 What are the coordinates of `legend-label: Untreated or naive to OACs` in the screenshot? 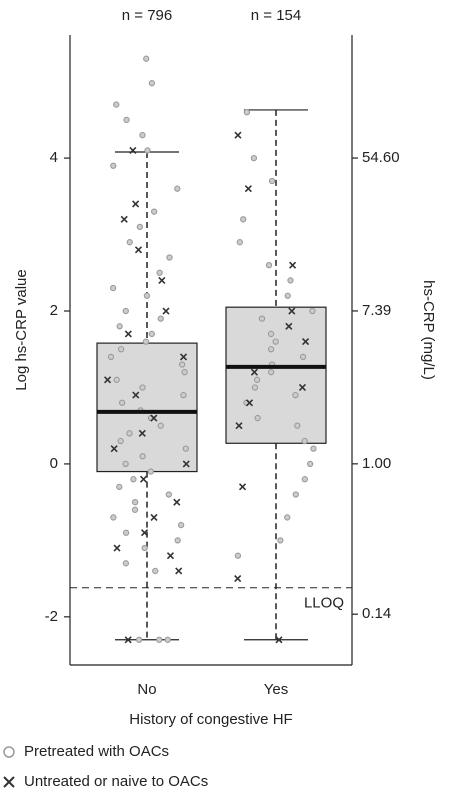 It's located at (116, 781).